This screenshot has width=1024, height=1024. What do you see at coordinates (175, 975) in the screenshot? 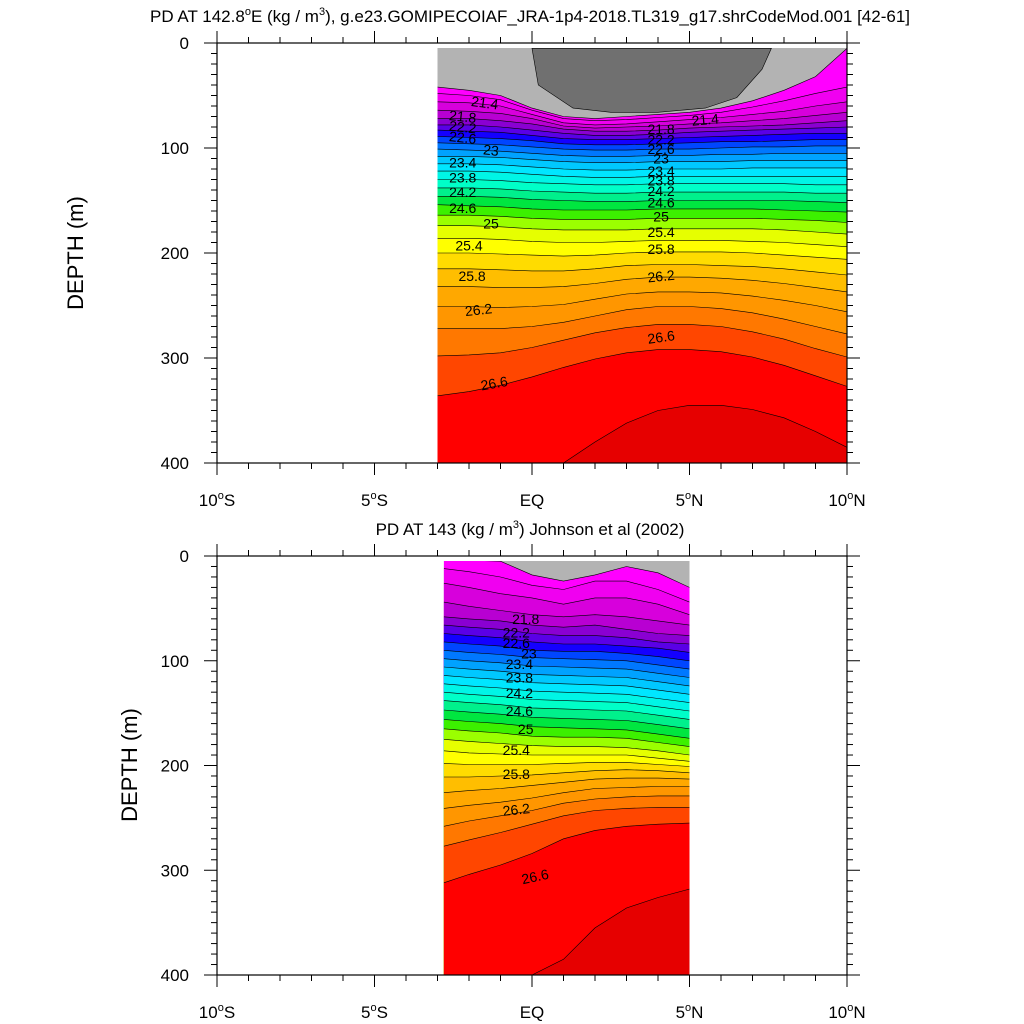
I see `y-tick-label: 400` at bounding box center [175, 975].